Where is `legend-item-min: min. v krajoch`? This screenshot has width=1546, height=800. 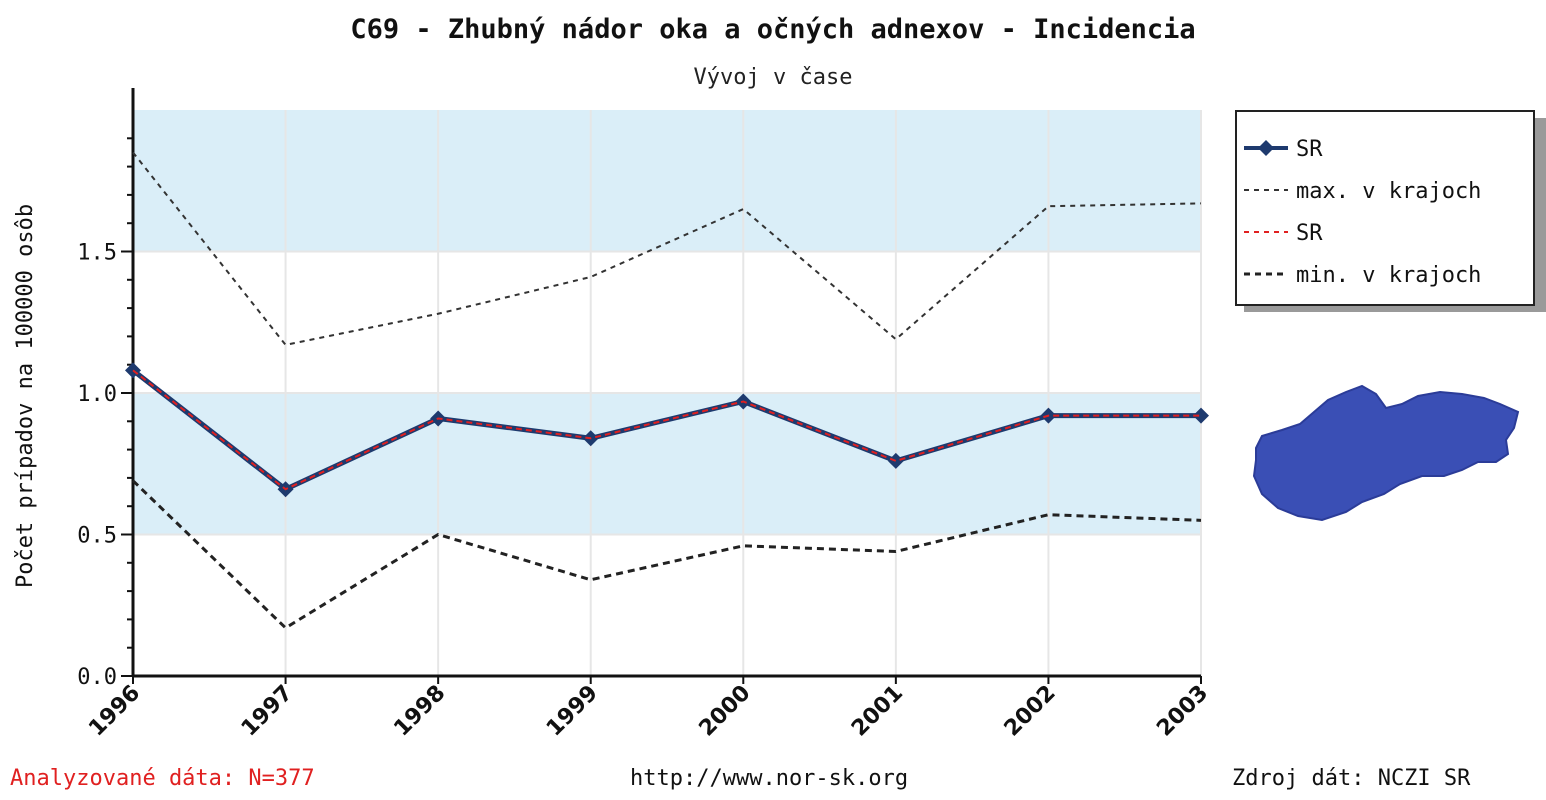 legend-item-min: min. v krajoch is located at coordinates (1362, 275).